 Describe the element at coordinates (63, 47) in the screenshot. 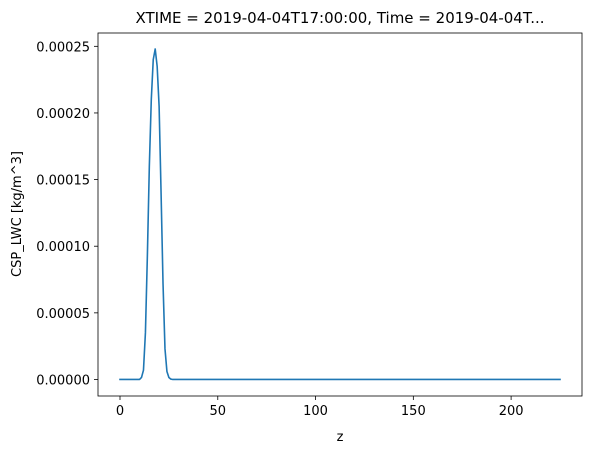

I see `y-tick-label: 0.00025` at that location.